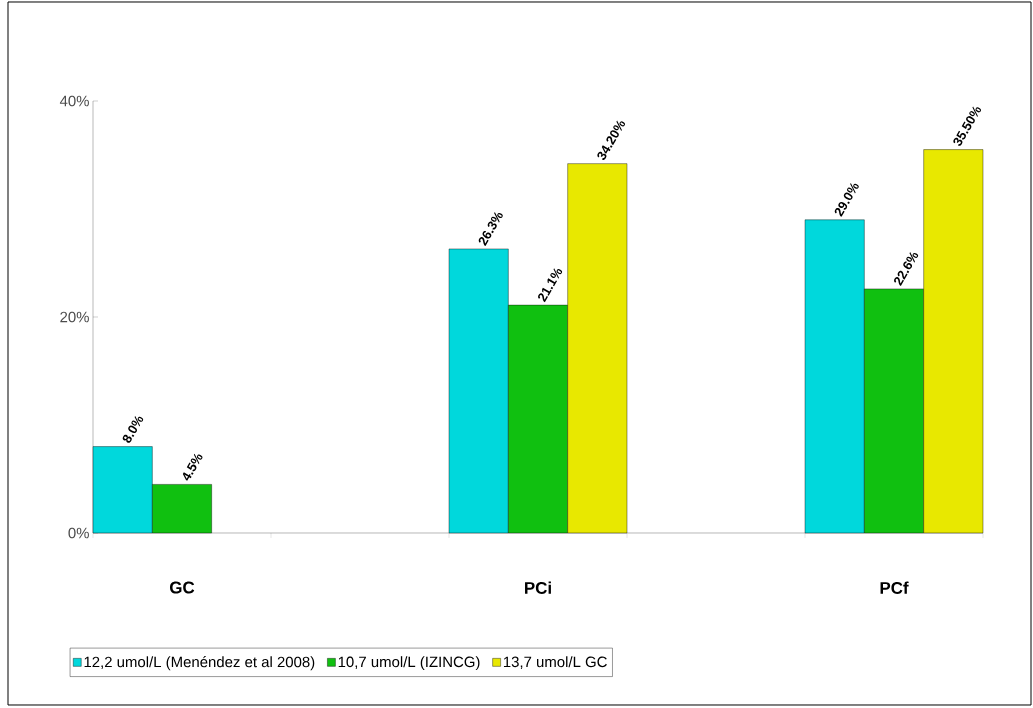  Describe the element at coordinates (74, 317) in the screenshot. I see `y-tick-label: 20%` at that location.